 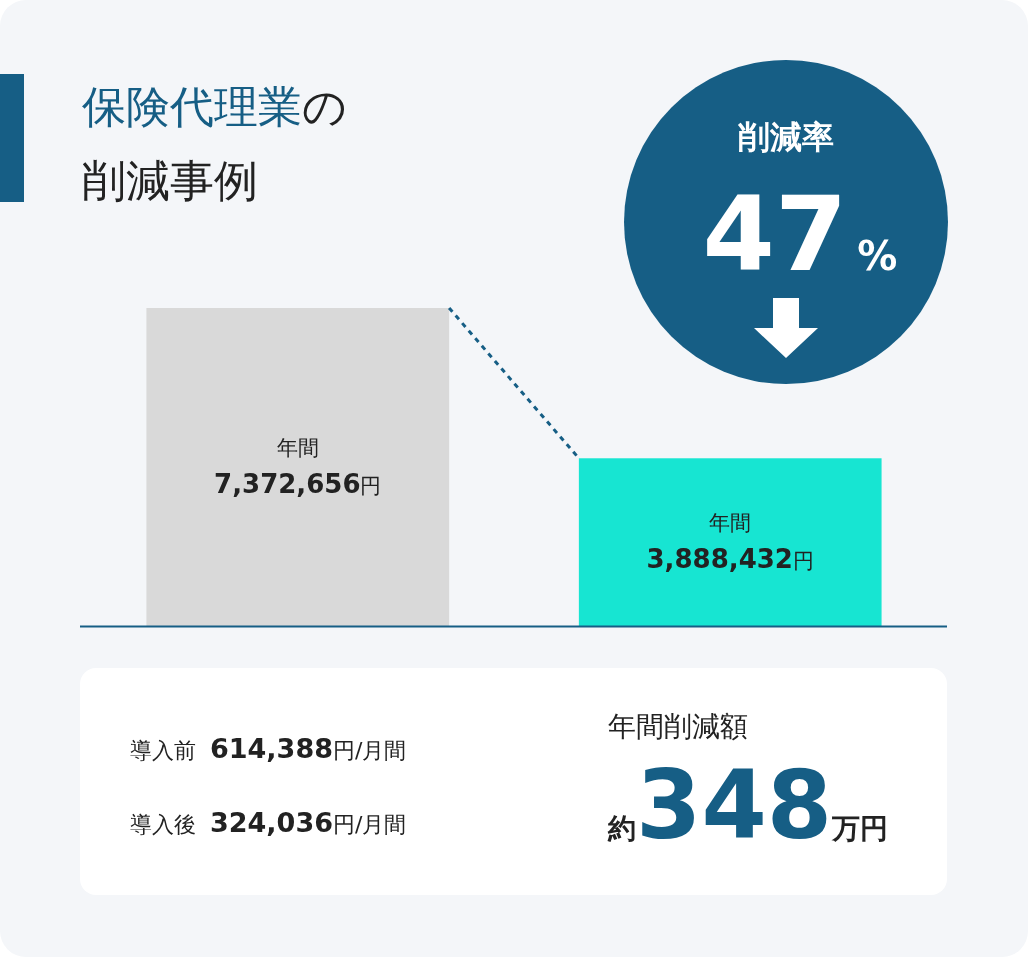 I want to click on text: 削減率, so click(x=785, y=137).